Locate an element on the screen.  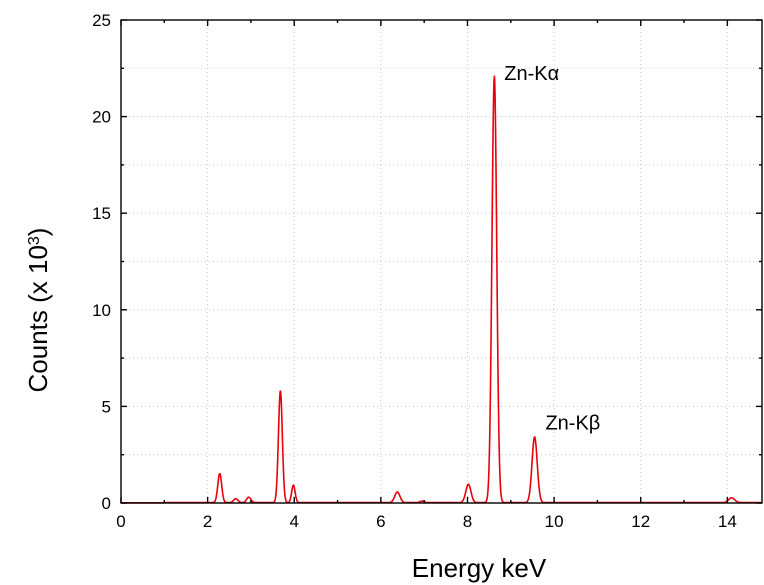
x-tick-label: 6 is located at coordinates (380, 521).